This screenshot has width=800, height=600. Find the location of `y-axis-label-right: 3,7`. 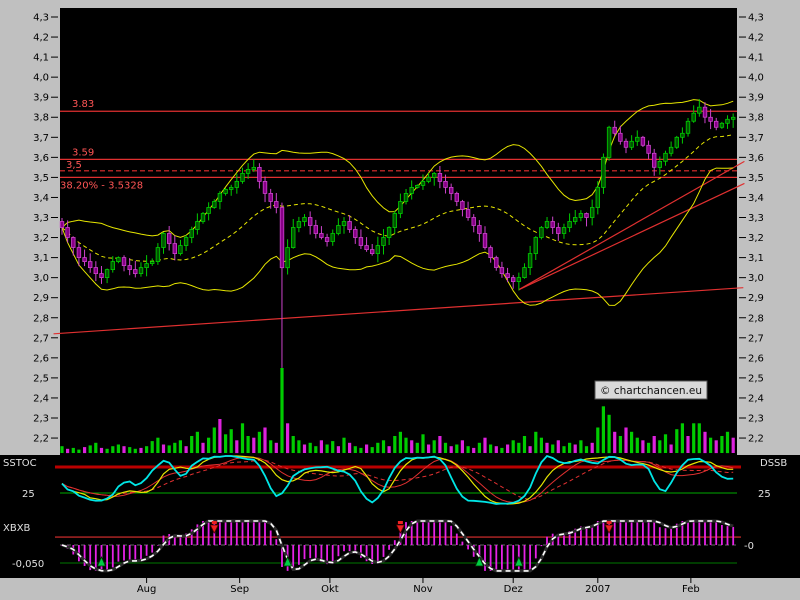

y-axis-label-right: 3,7 is located at coordinates (756, 138).